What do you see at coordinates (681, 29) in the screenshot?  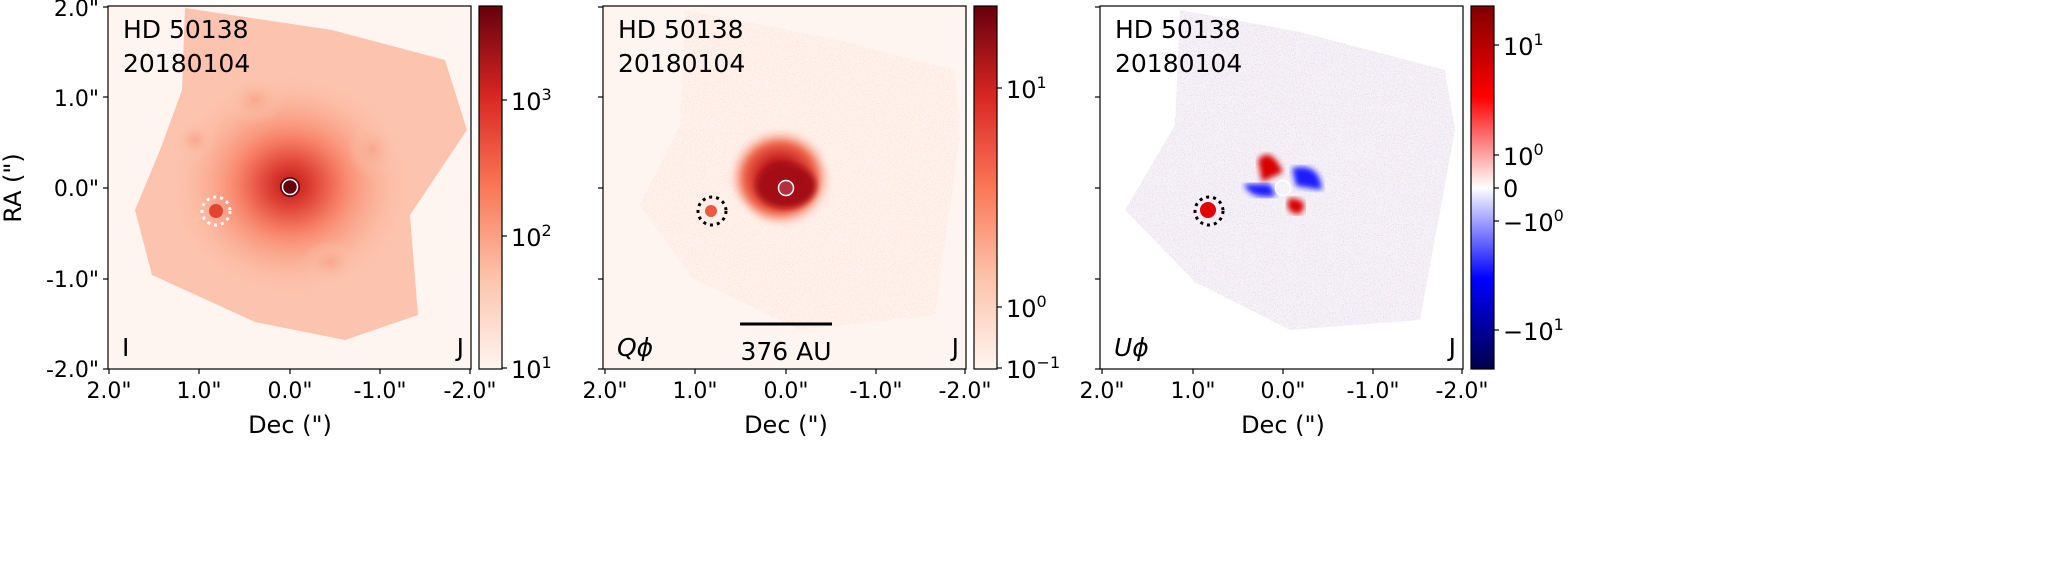 I see `panel-qphi-star-label: HD 50138` at bounding box center [681, 29].